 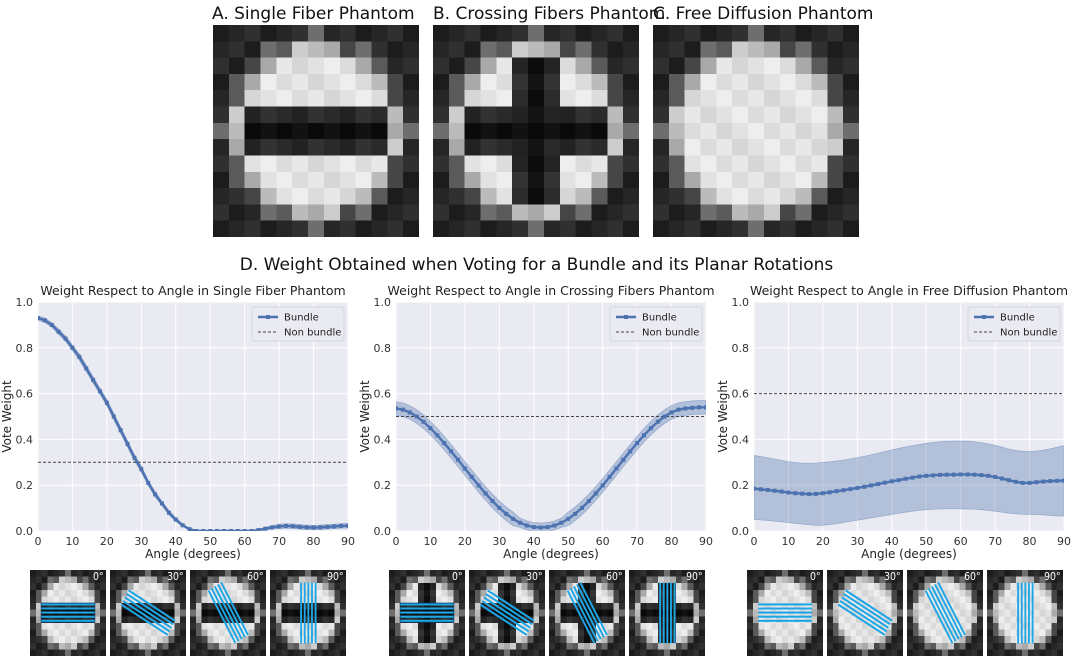 I want to click on bundle-line, so click(x=193, y=423).